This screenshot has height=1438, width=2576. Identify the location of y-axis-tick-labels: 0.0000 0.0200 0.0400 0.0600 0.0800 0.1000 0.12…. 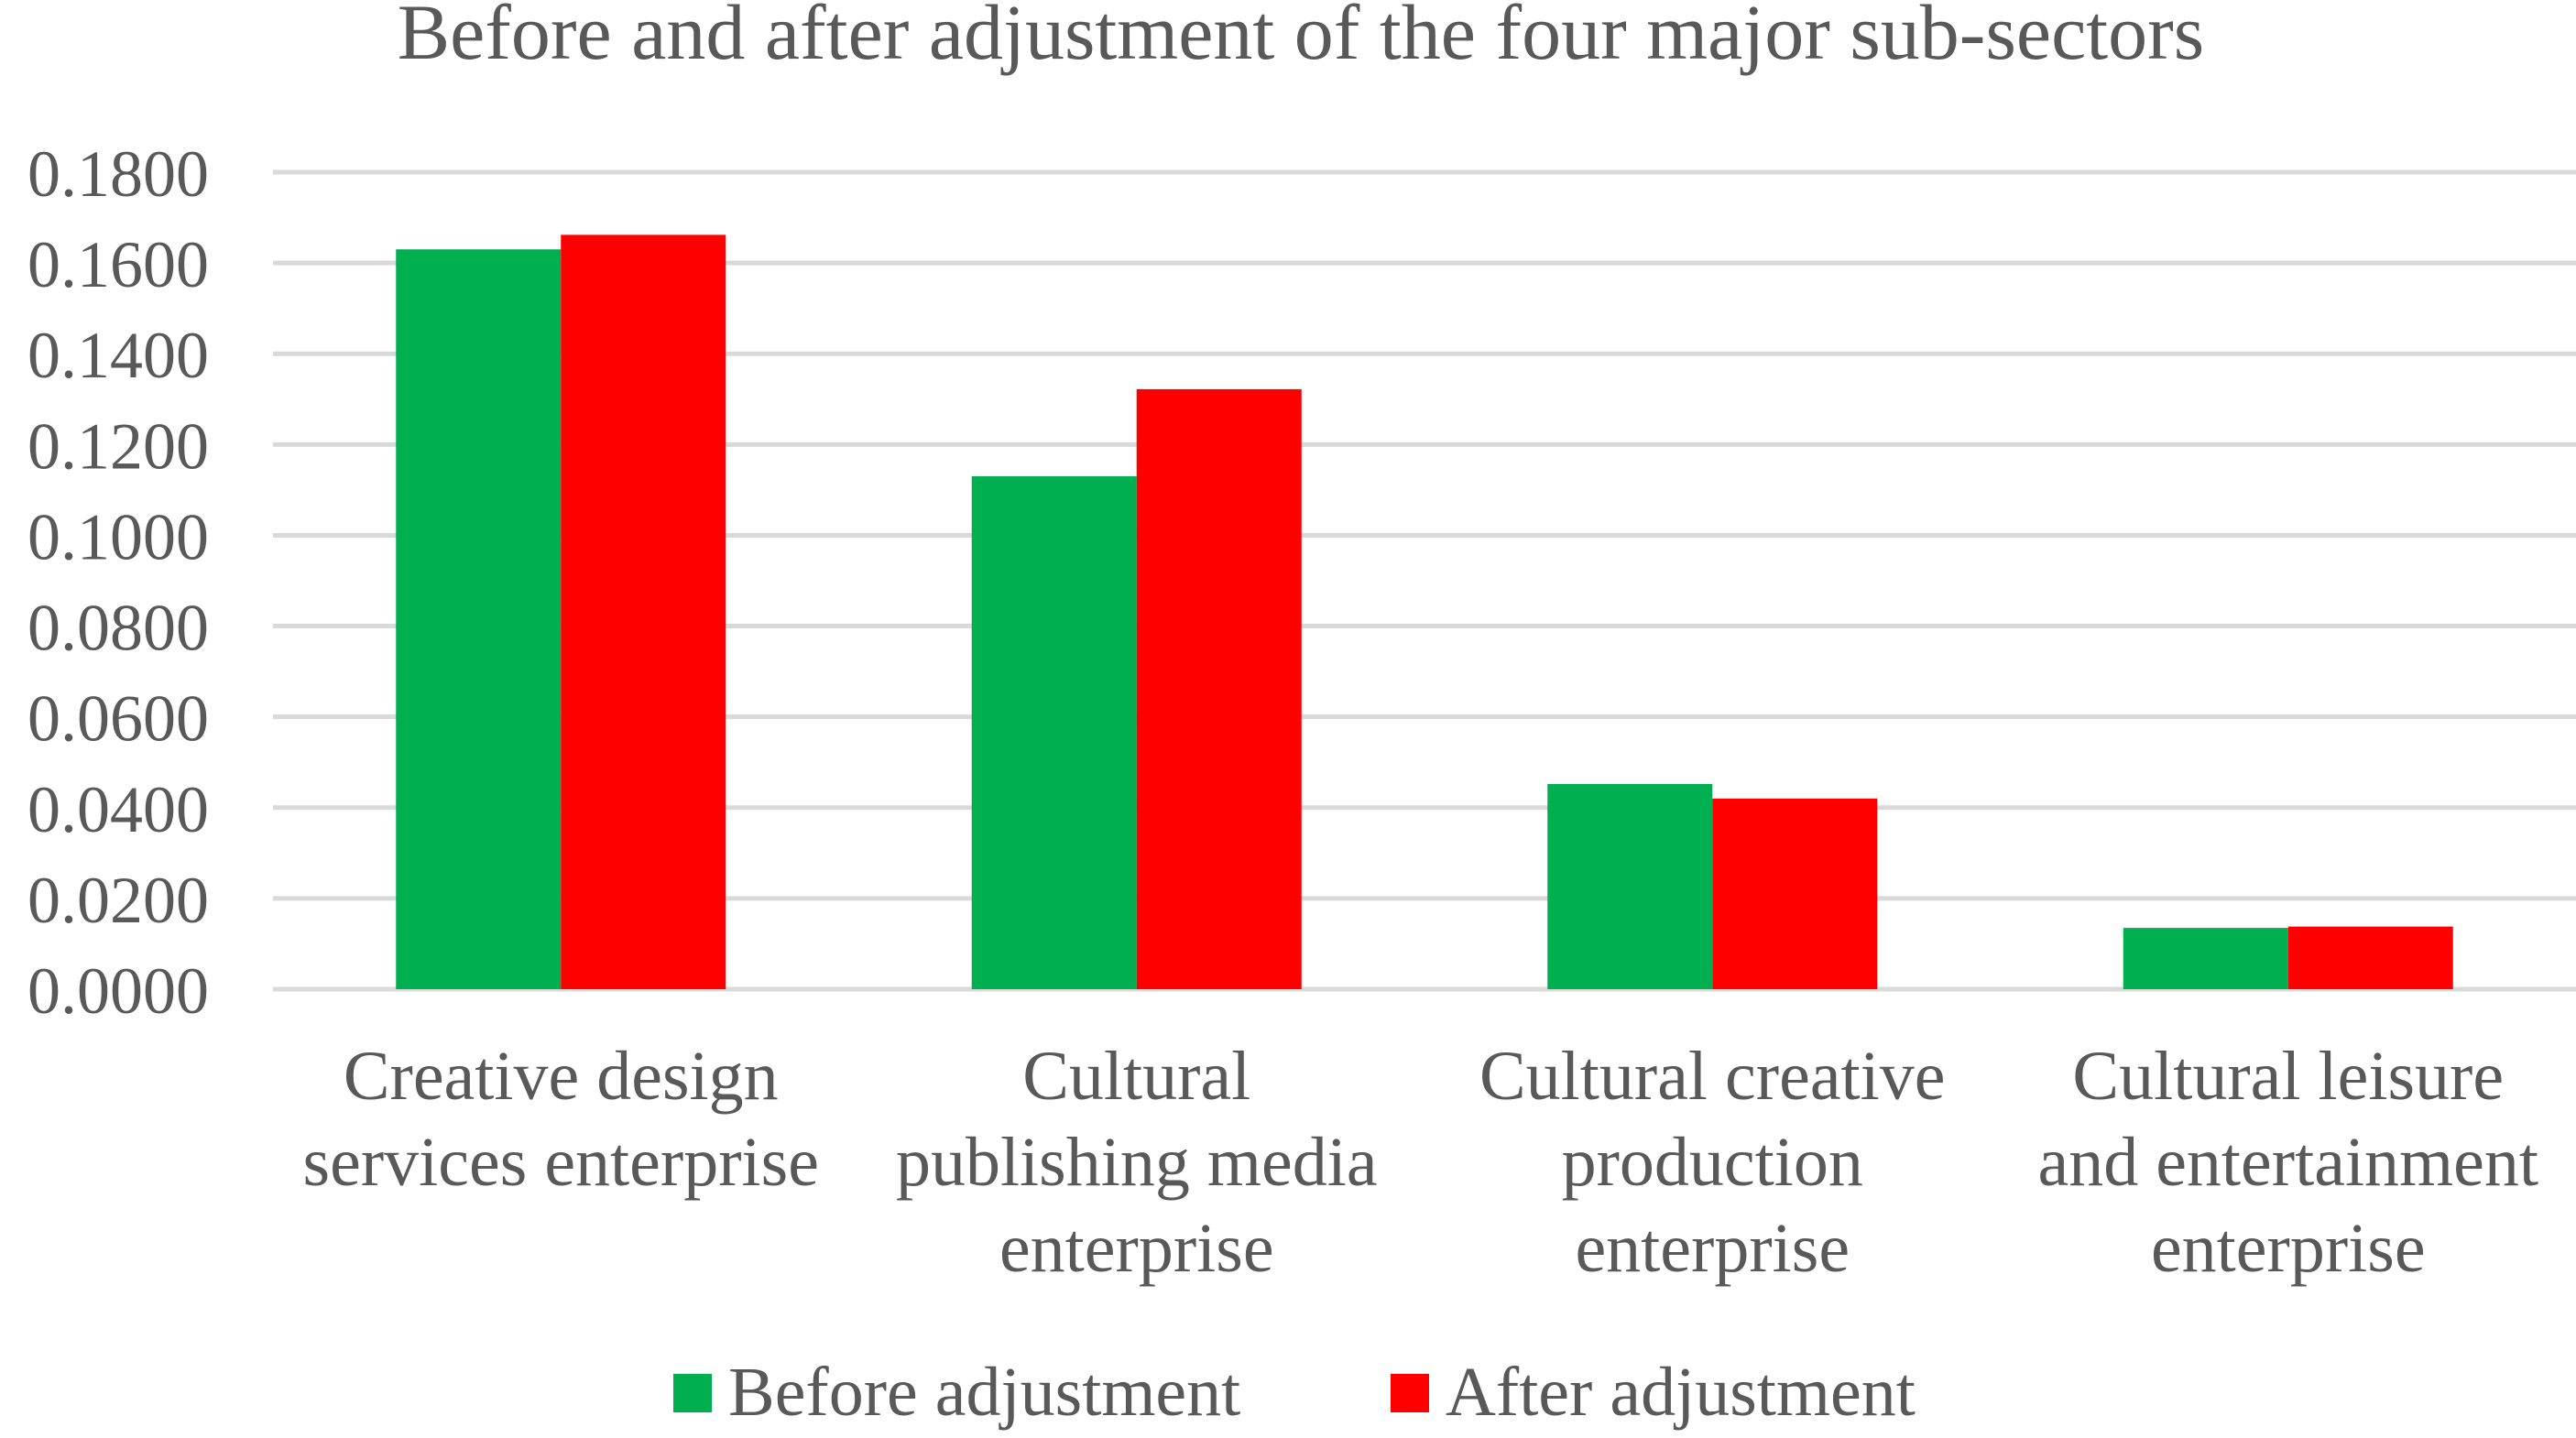
(118, 583).